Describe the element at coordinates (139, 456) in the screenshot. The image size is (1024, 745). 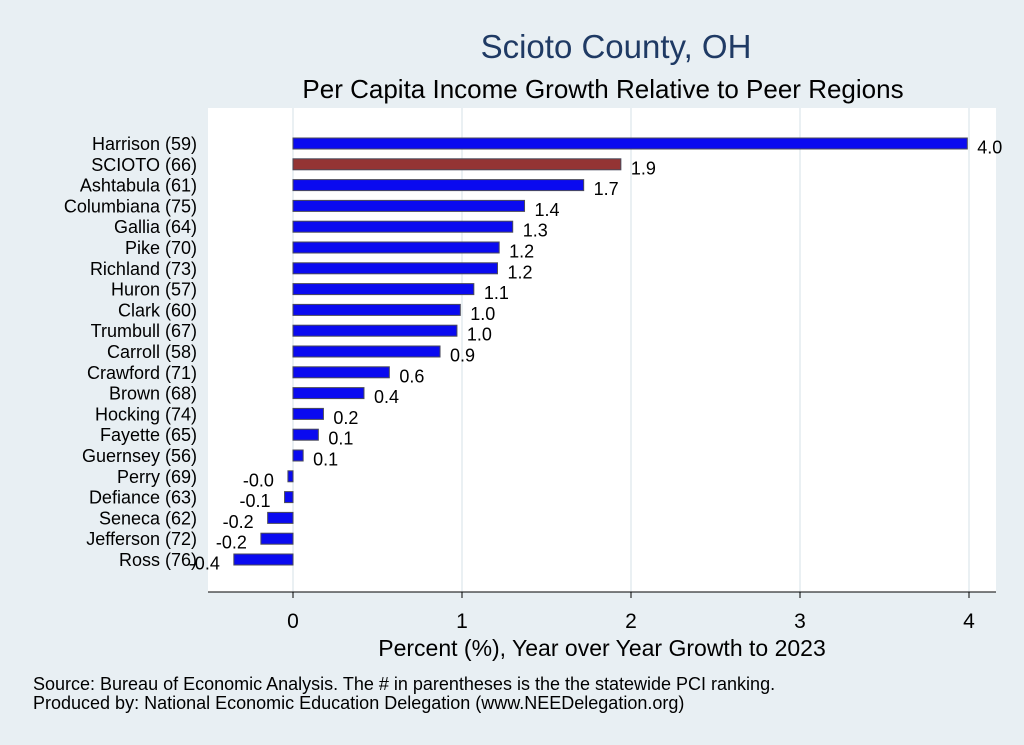
I see `category-label: Guernsey (56)` at that location.